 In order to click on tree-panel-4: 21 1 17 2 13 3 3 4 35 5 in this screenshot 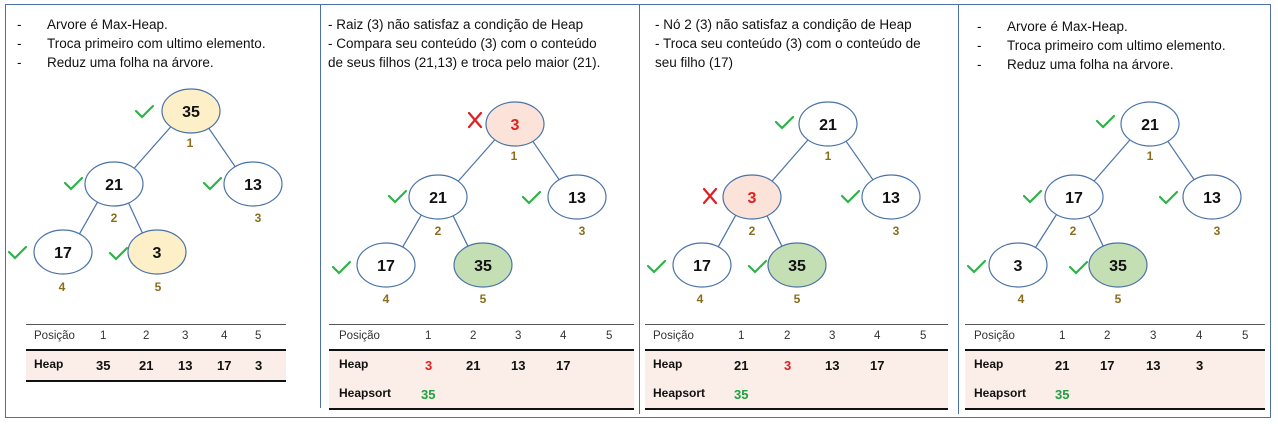, I will do `click(1104, 203)`.